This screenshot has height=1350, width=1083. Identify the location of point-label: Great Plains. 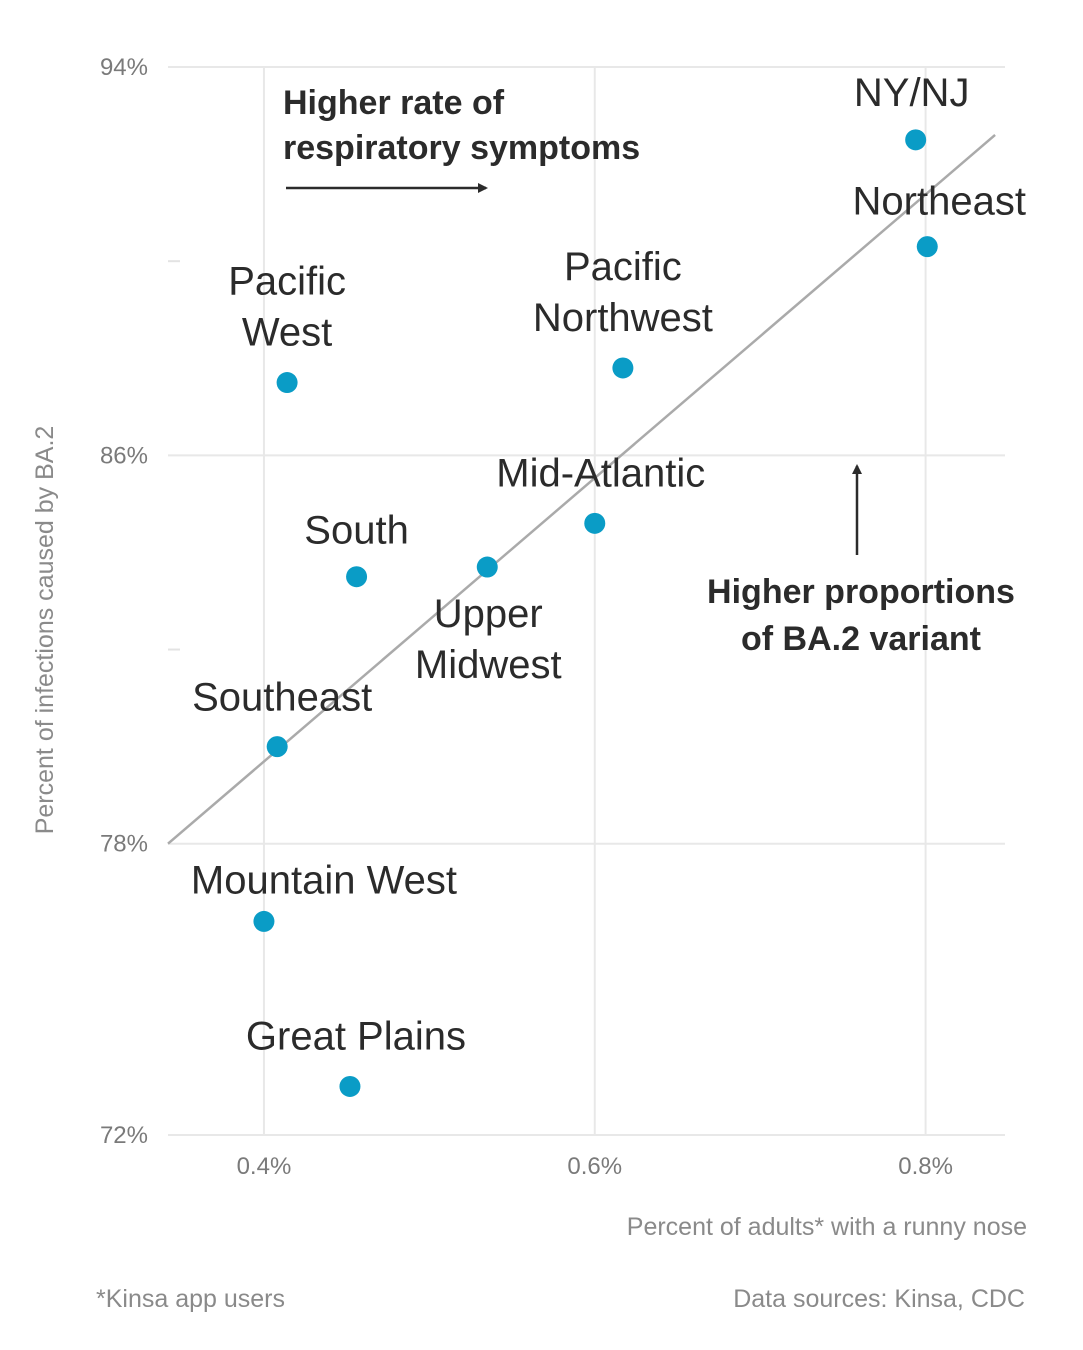
(356, 1036).